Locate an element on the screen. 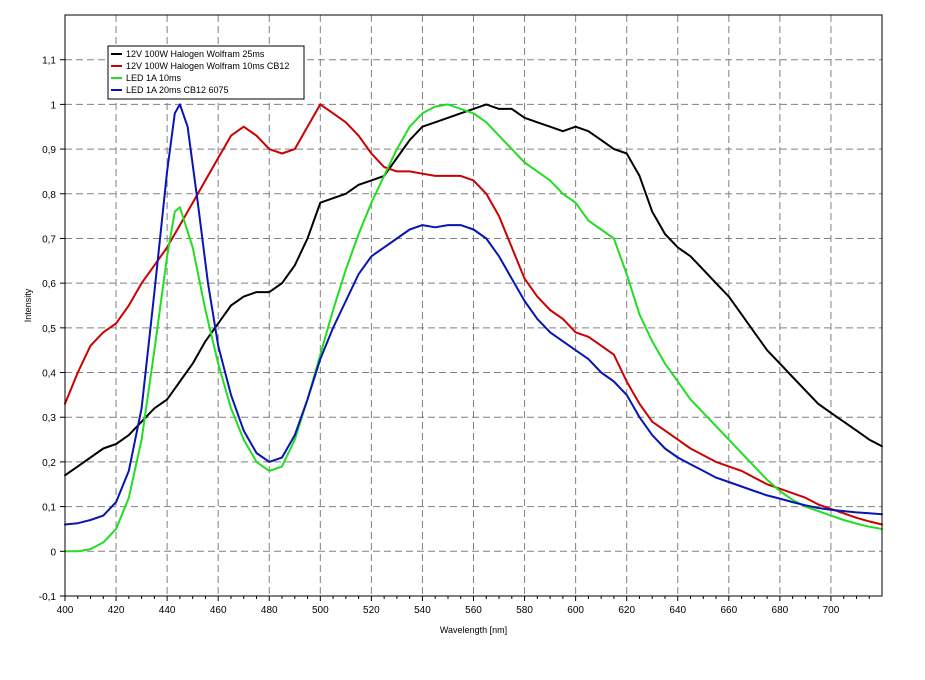 This screenshot has width=925, height=680. y-tick-label: 0,1 is located at coordinates (49, 508).